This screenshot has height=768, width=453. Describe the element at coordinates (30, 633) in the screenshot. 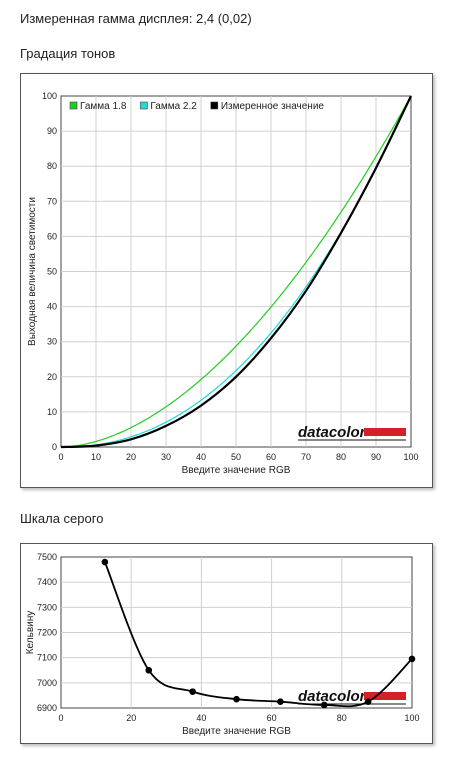

I see `y-axis-label: Кельвину` at that location.